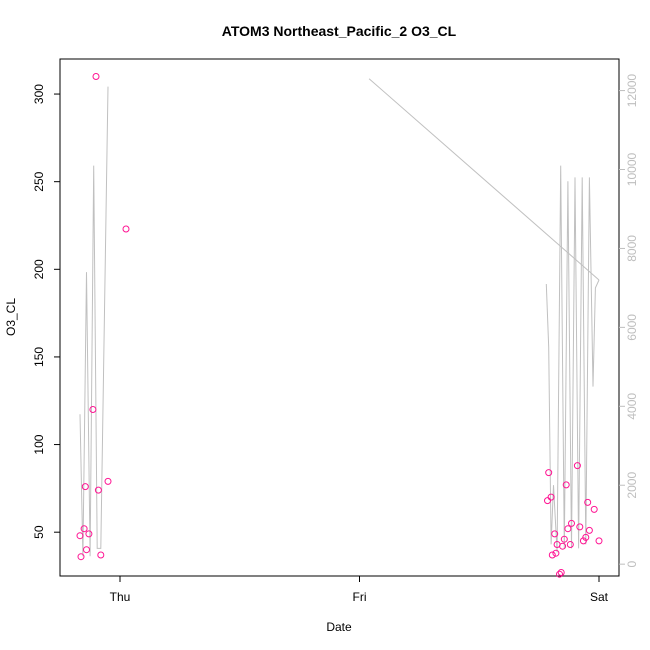 This screenshot has height=650, width=650. I want to click on y2-tick-label: 6000, so click(632, 327).